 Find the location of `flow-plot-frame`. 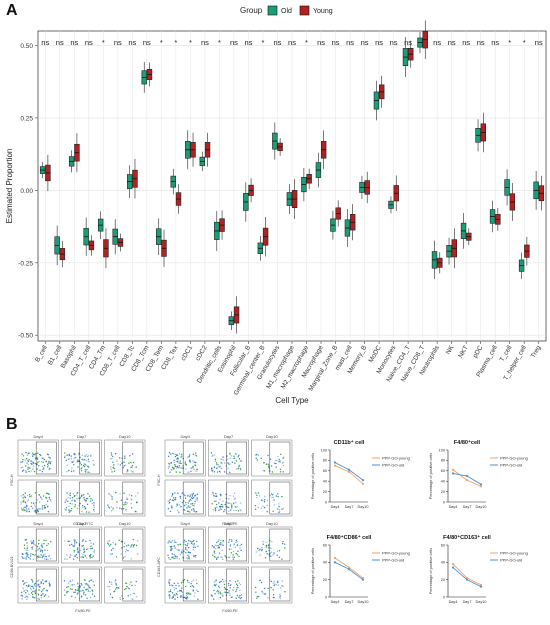

flow-plot-frame is located at coordinates (38, 458).